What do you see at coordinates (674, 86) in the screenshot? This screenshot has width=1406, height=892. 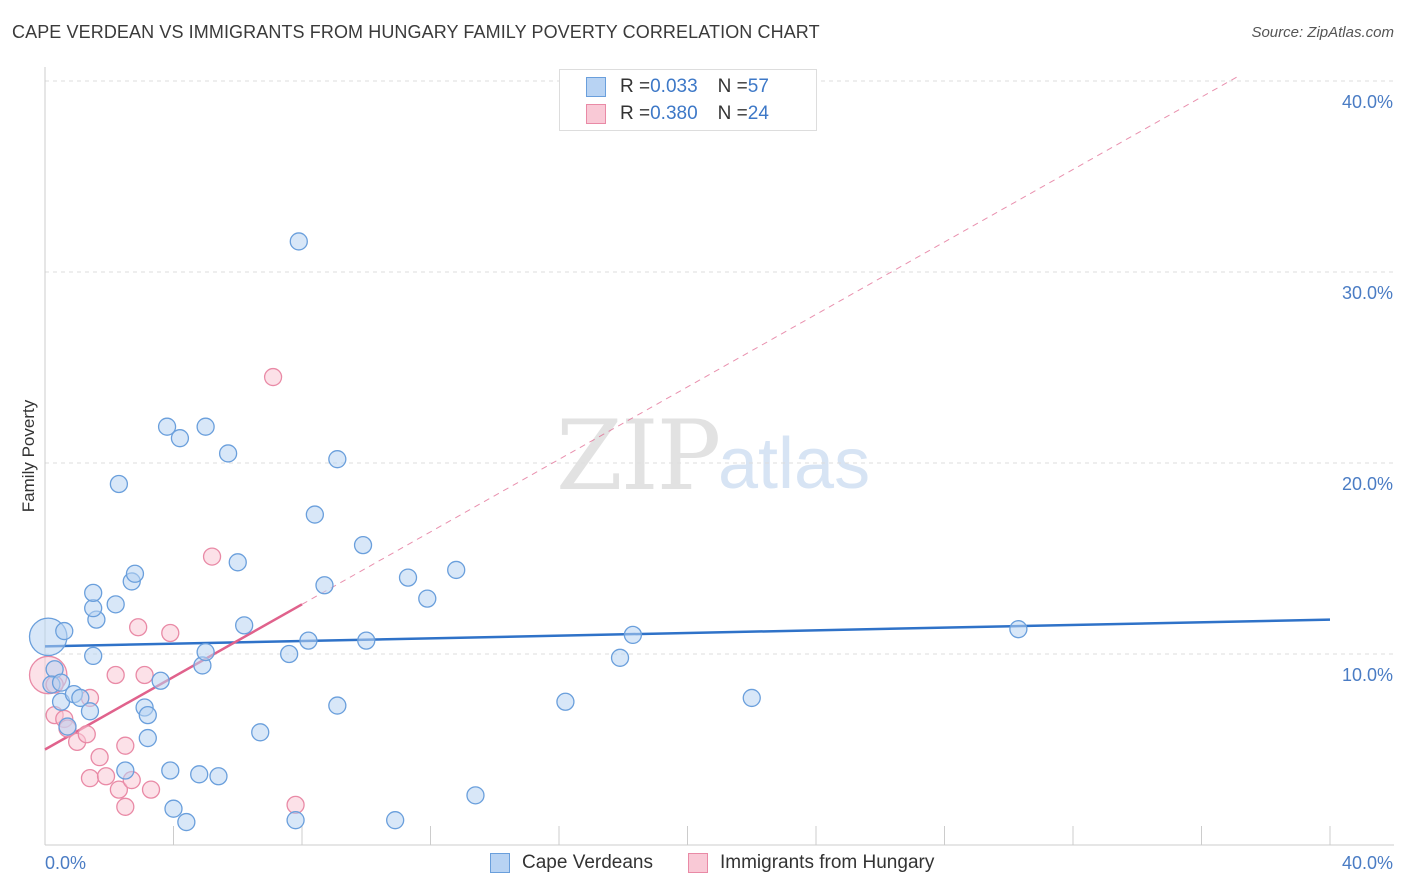 I see `legend-r-value: 0.033` at bounding box center [674, 86].